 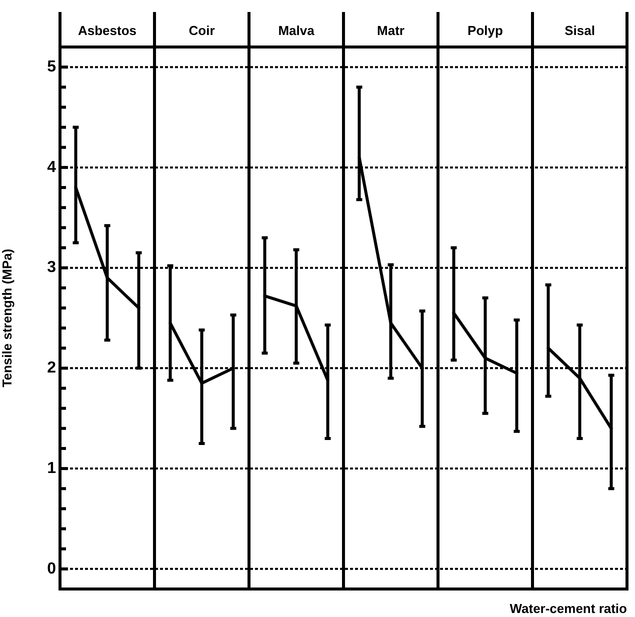 What do you see at coordinates (579, 30) in the screenshot?
I see `text: Sisal` at bounding box center [579, 30].